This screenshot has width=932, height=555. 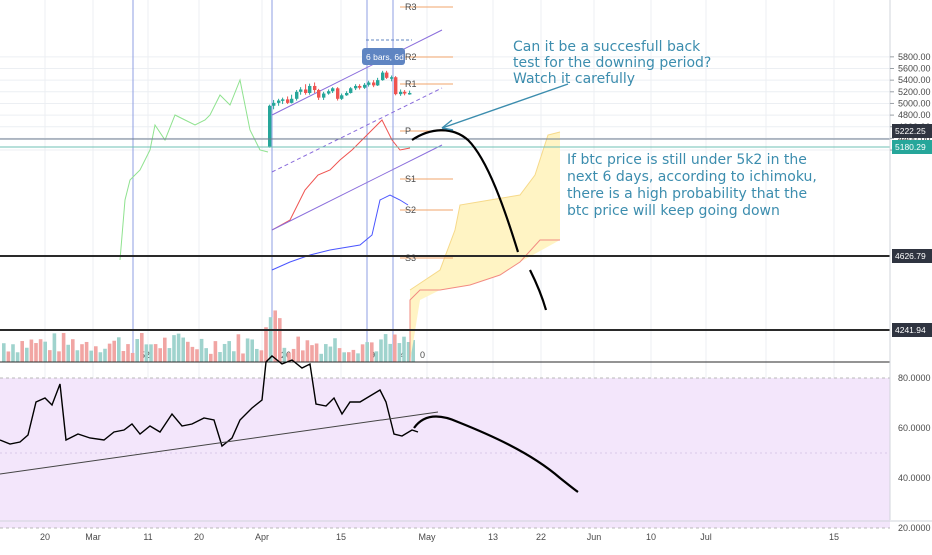 What do you see at coordinates (914, 80) in the screenshot?
I see `y-tick-label: 5400.00` at bounding box center [914, 80].